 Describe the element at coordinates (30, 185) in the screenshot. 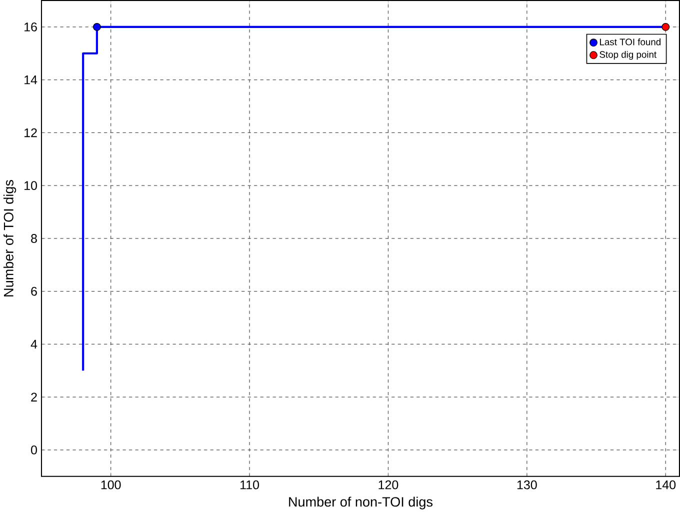

I see `y-tick-label: 10` at that location.